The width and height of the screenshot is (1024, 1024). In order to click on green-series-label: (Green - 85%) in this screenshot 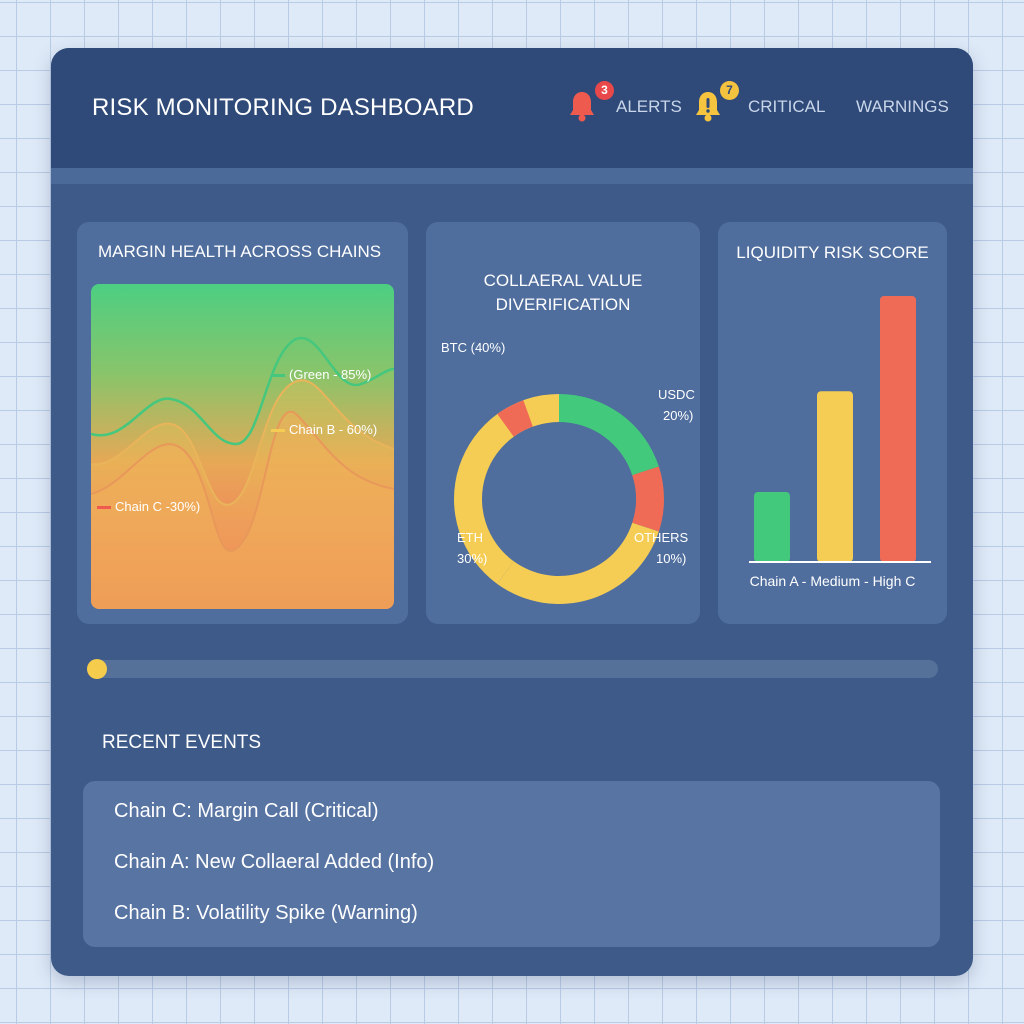, I will do `click(321, 374)`.